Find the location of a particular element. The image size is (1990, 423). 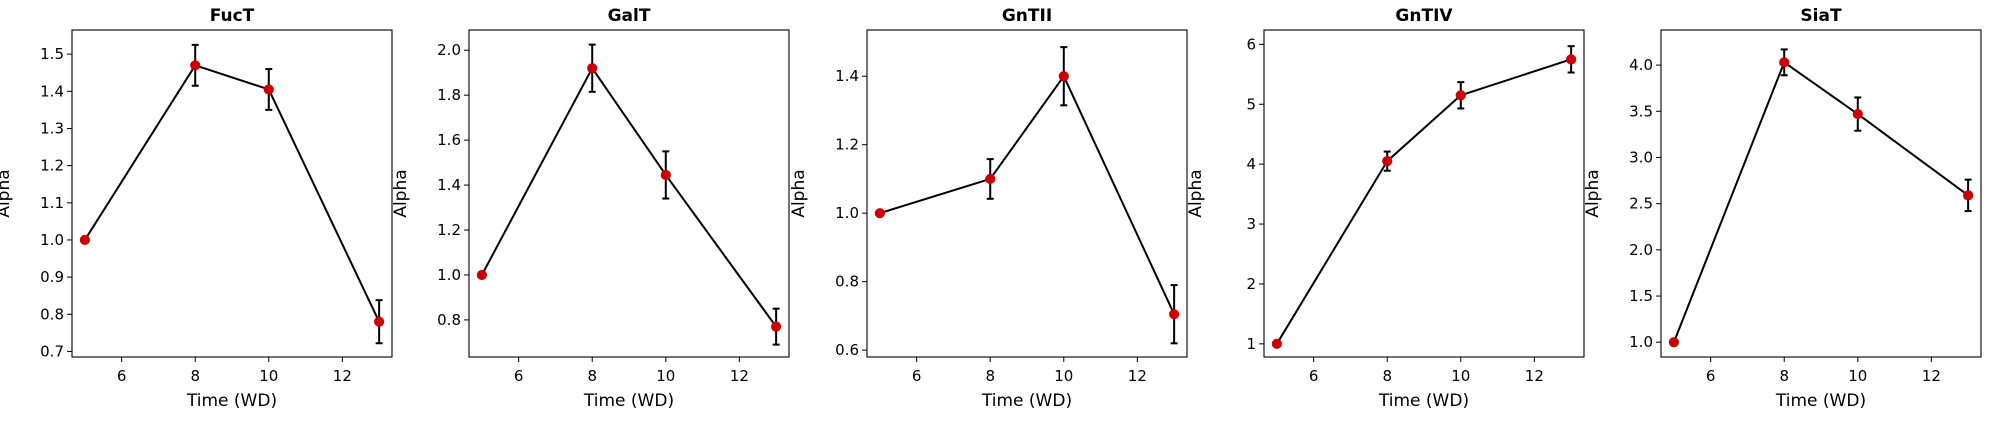

y-tick-label: 1.8 is located at coordinates (449, 95).